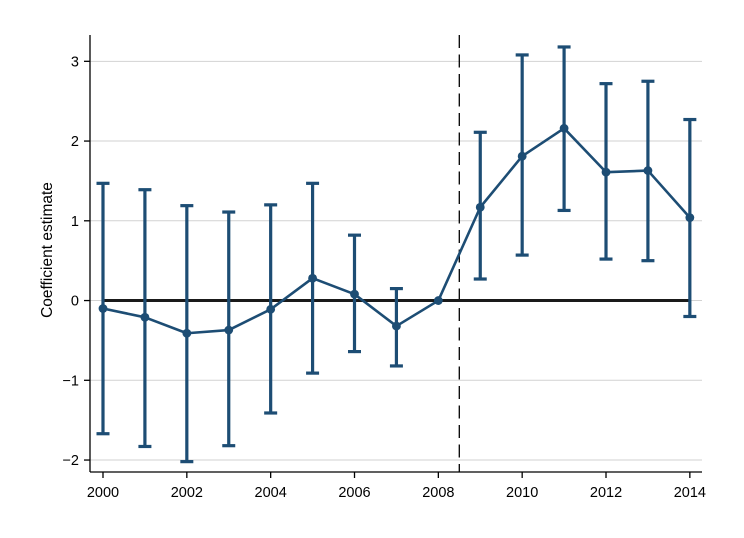 This screenshot has height=538, width=744. What do you see at coordinates (145, 317) in the screenshot?
I see `data-point-2001` at bounding box center [145, 317].